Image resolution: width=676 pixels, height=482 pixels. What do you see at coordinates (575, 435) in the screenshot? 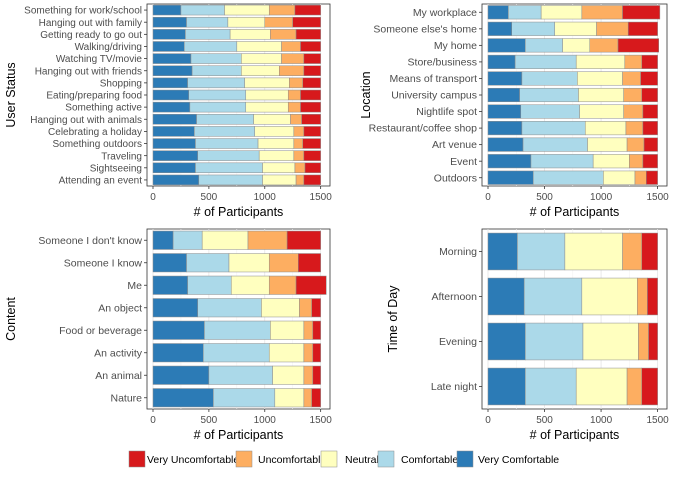
I see `x-axis-title: # of Participants` at bounding box center [575, 435].